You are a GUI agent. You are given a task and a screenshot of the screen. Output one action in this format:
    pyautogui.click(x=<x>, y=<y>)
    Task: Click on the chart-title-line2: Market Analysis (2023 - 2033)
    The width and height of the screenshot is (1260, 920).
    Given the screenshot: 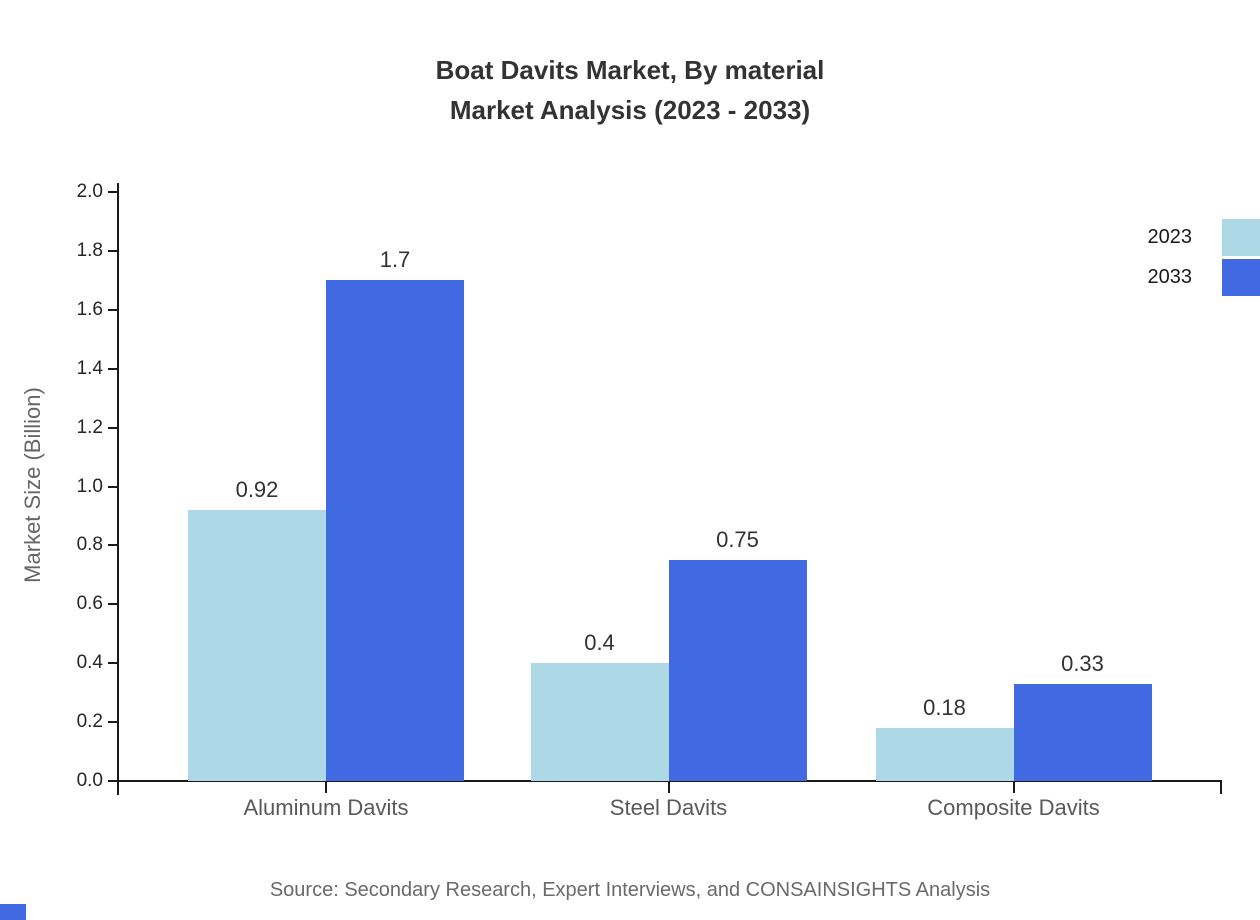 What is the action you would take?
    pyautogui.click(x=630, y=110)
    